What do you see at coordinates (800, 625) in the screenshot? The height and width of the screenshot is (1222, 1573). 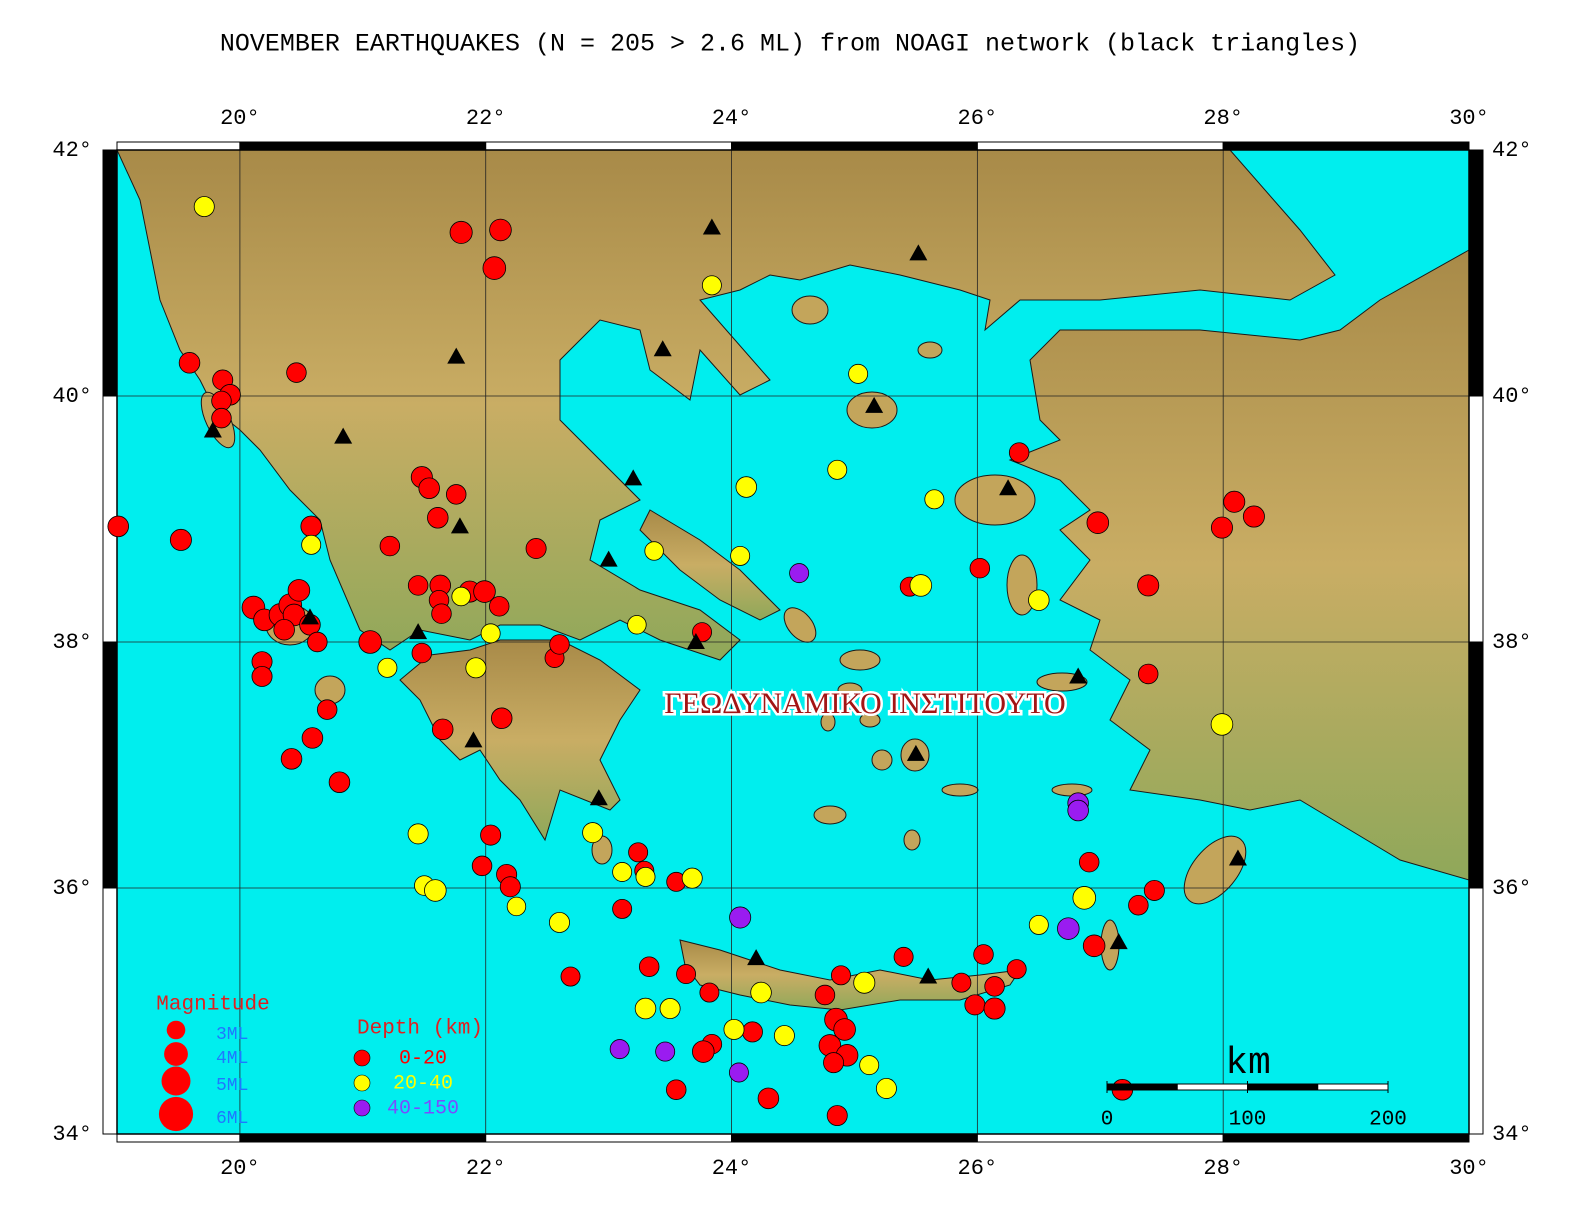 I see `andros` at bounding box center [800, 625].